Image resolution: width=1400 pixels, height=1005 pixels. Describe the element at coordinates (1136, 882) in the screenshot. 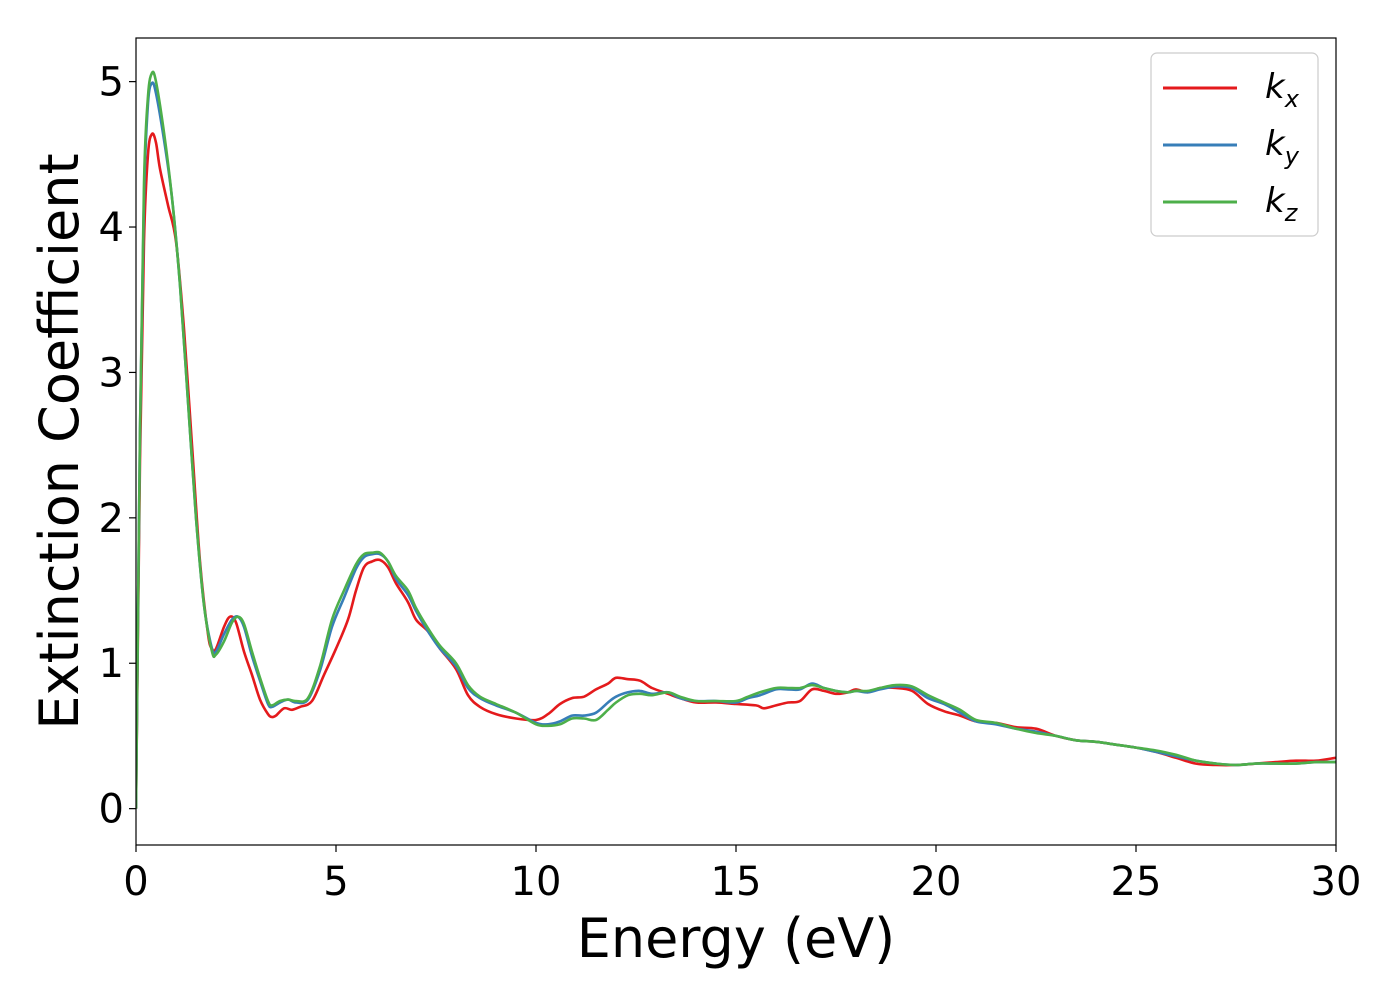

I see `x-tick-label: 25` at that location.